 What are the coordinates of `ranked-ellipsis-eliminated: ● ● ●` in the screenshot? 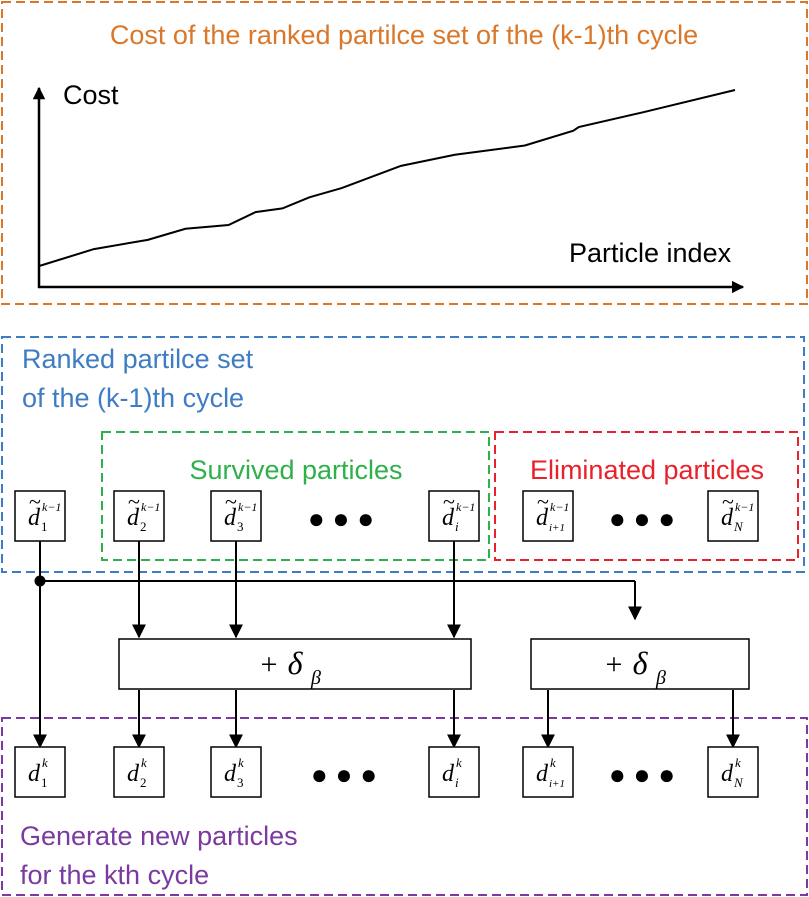 It's located at (642, 518).